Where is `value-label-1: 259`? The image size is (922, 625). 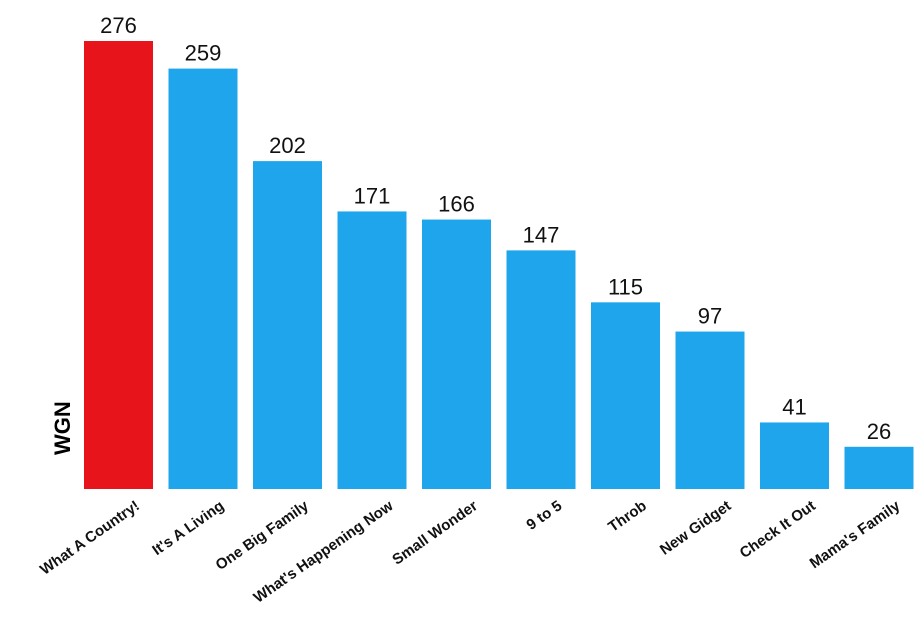
value-label-1: 259 is located at coordinates (203, 53).